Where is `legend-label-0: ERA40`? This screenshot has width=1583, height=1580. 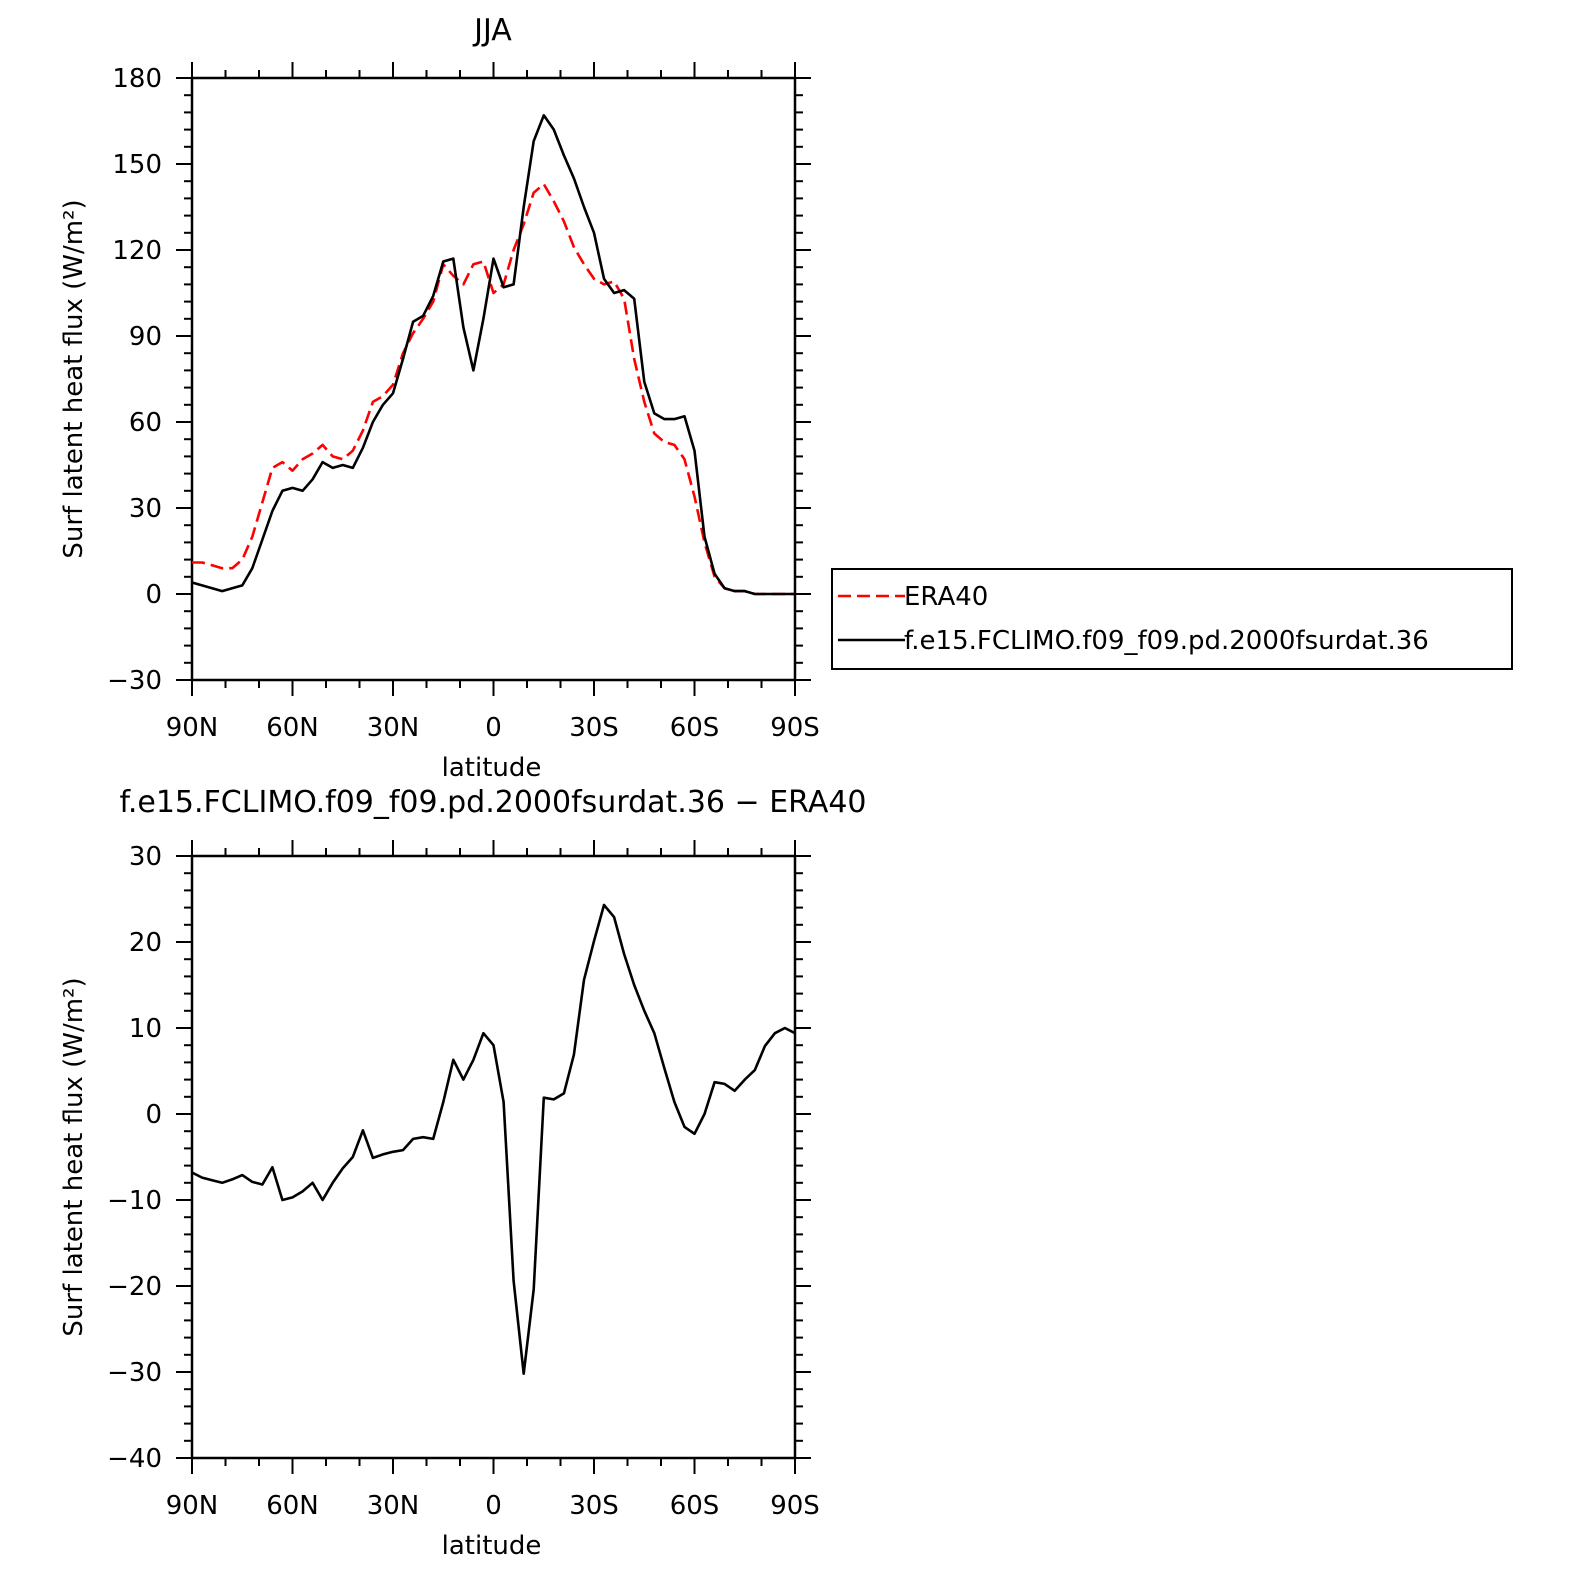
legend-label-0: ERA40 is located at coordinates (946, 597).